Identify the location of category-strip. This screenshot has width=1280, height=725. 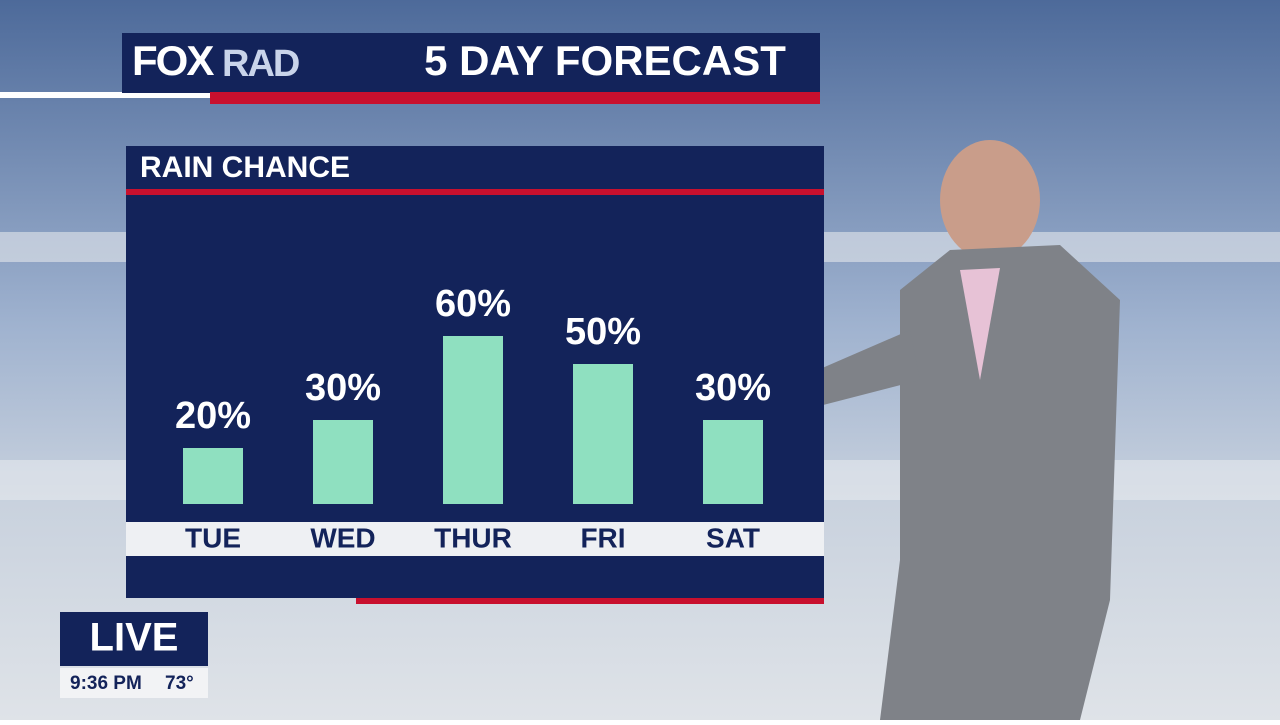
(475, 539).